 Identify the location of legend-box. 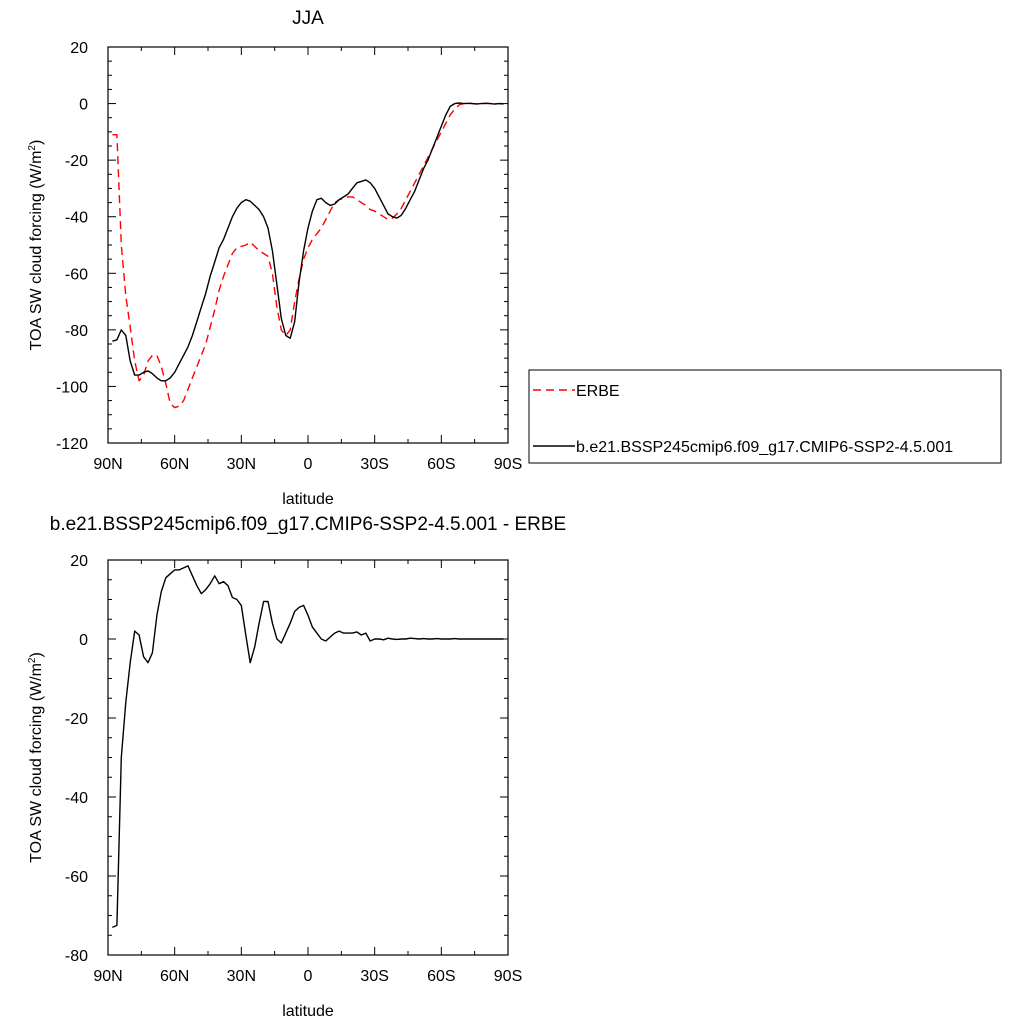
(765, 416).